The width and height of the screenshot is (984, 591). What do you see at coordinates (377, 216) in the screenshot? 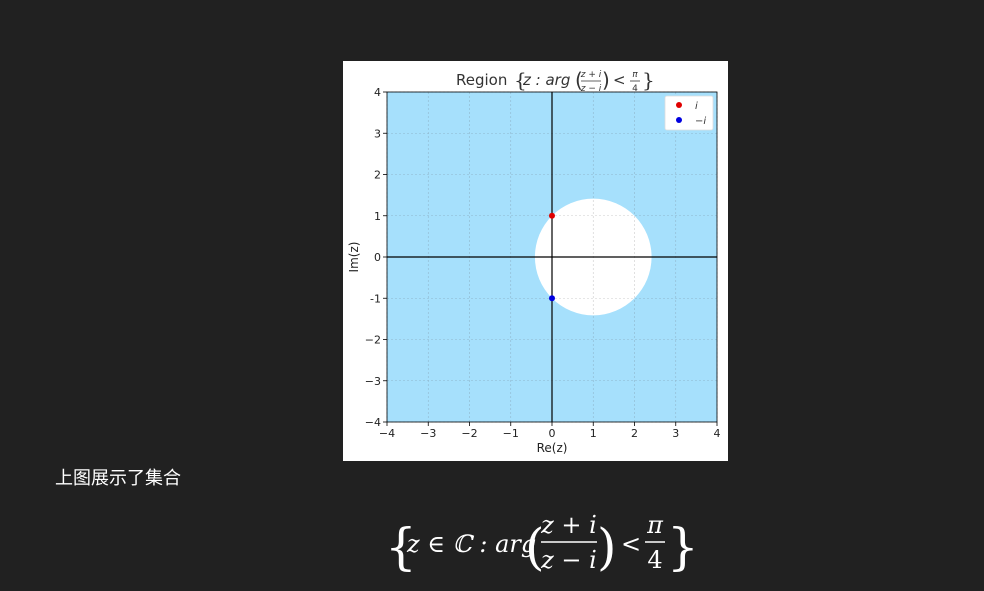
I see `y-tick-label: 1` at bounding box center [377, 216].